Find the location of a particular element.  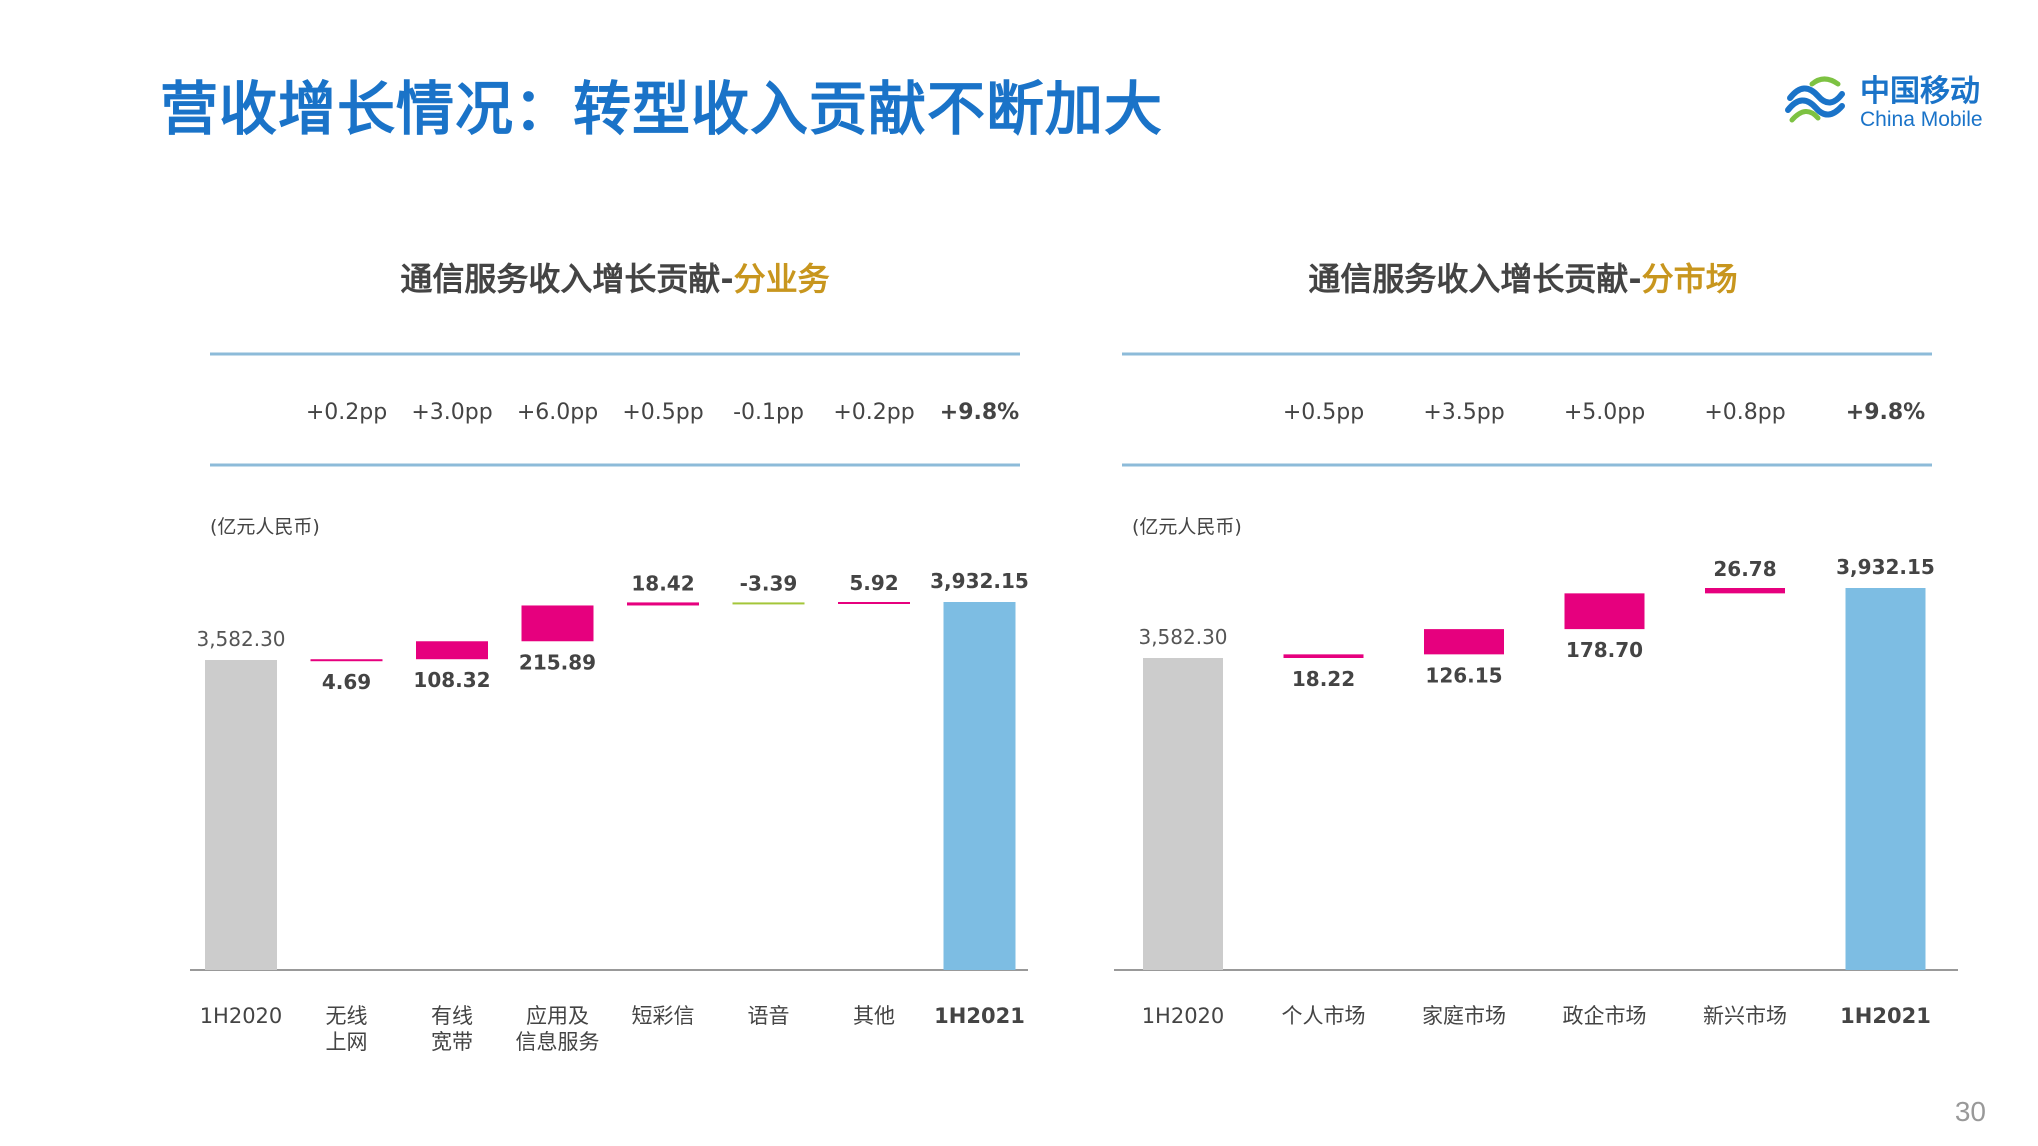

page-title: 营收增长情况：转型收入贡献不断加大 is located at coordinates (662, 109).